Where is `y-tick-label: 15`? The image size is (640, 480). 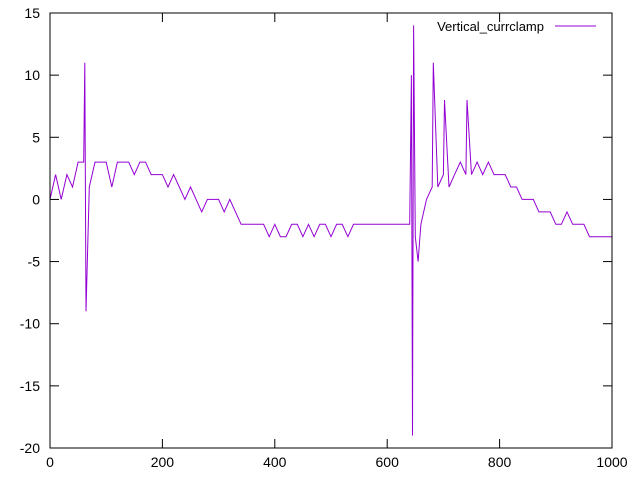
y-tick-label: 15 is located at coordinates (32, 13).